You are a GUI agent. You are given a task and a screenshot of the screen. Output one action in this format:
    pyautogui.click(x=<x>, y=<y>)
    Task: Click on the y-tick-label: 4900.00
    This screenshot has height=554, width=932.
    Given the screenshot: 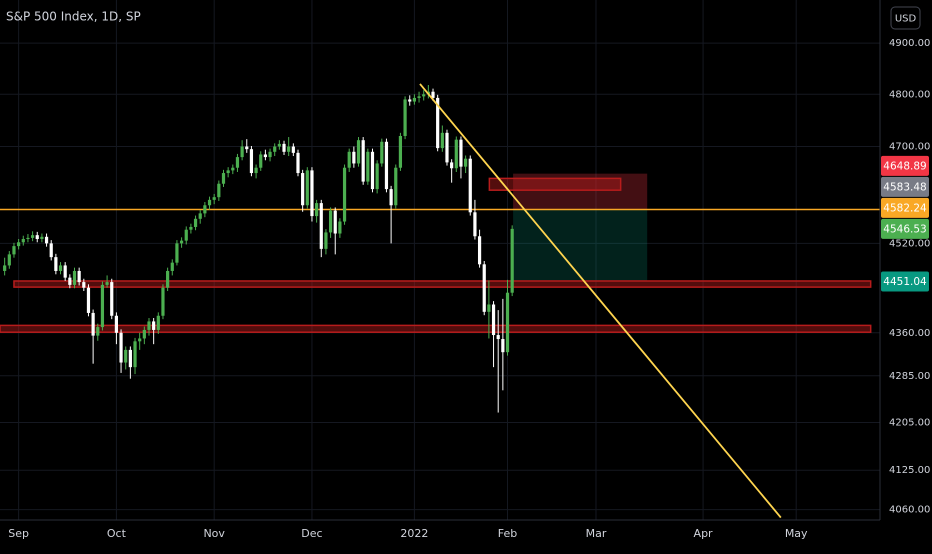 What is the action you would take?
    pyautogui.click(x=909, y=43)
    